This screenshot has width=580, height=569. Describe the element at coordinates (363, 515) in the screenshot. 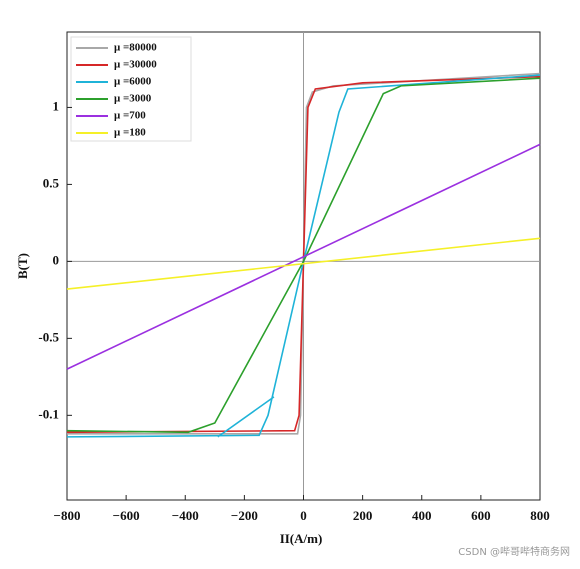

I see `x-tick-label: 200` at that location.